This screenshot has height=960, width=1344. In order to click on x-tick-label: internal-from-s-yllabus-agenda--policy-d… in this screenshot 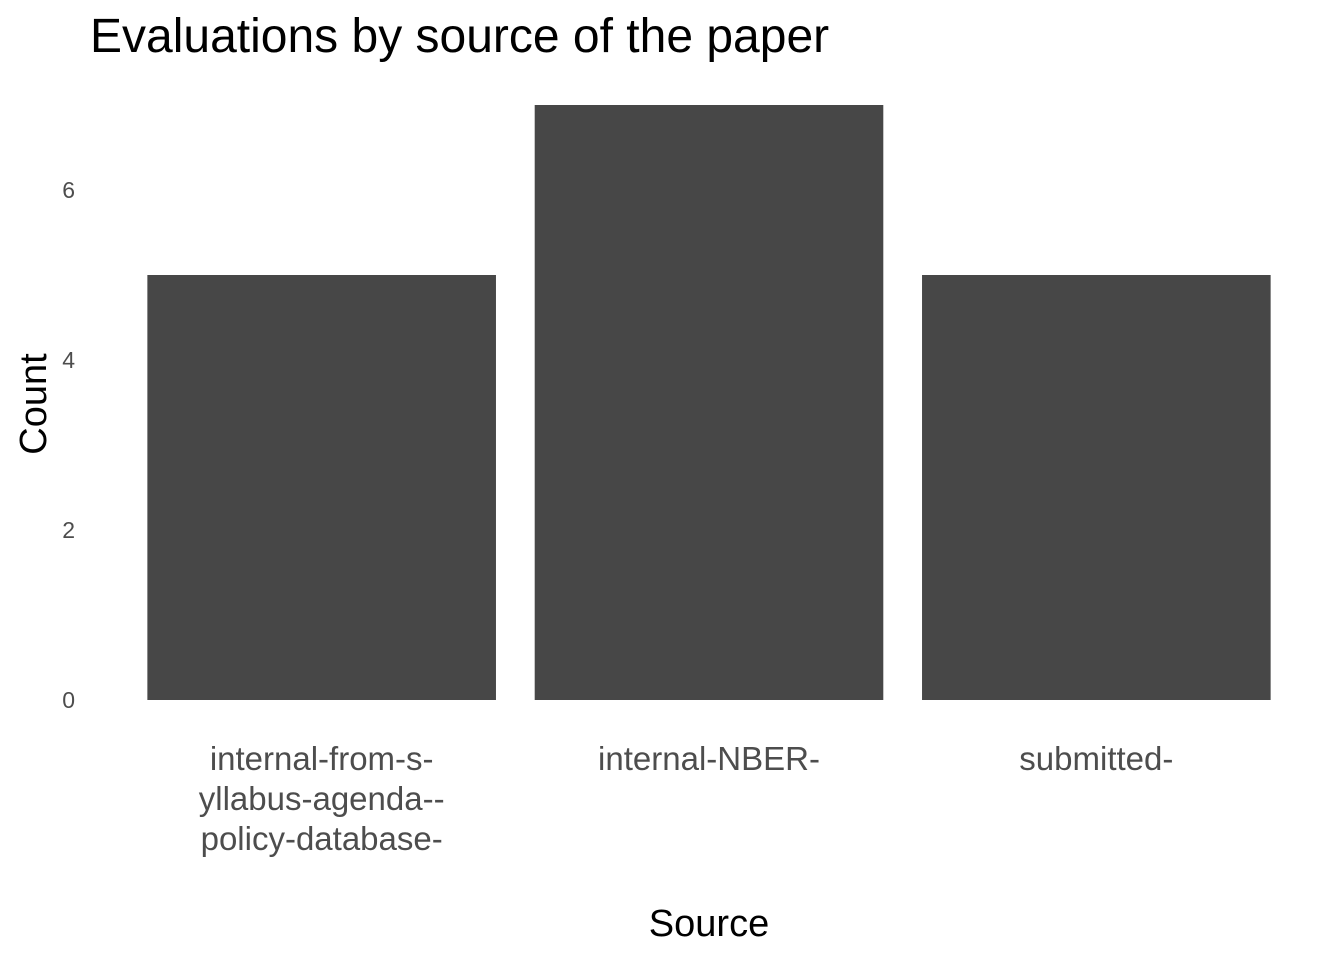, I will do `click(322, 798)`.